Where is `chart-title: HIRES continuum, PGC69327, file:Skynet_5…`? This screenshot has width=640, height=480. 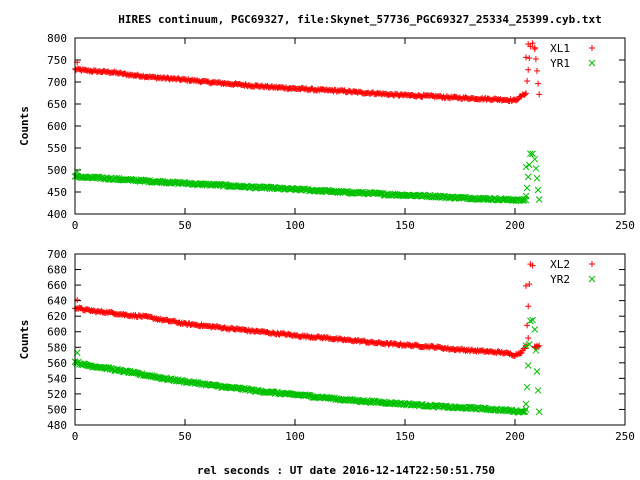 chart-title: HIRES continuum, PGC69327, file:Skynet_5… is located at coordinates (359, 19).